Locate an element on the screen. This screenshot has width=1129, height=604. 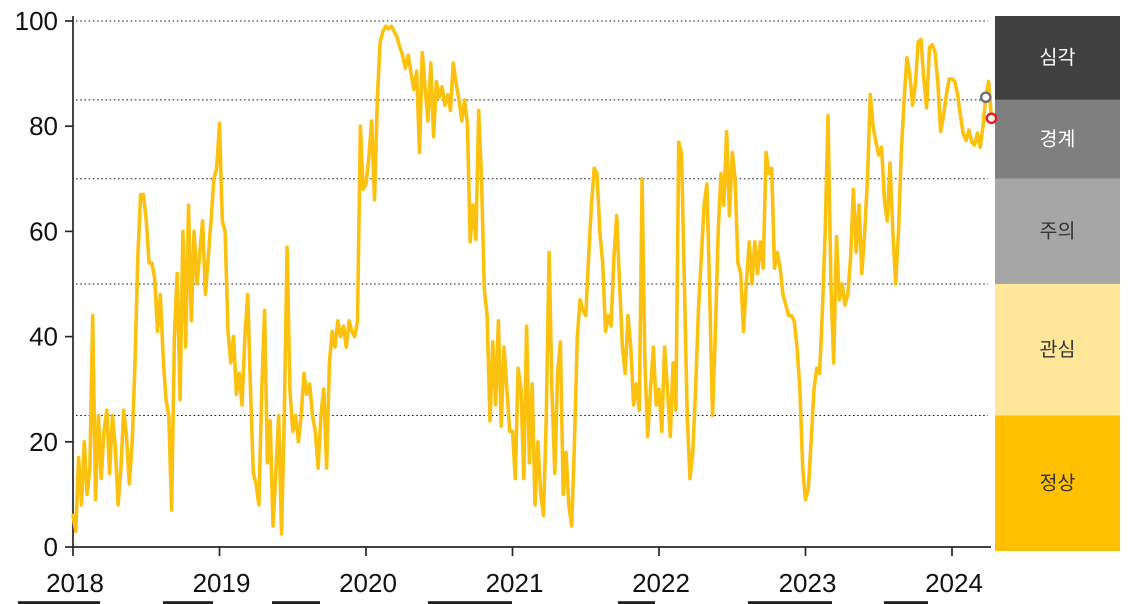
y-tick-label-80: 80 is located at coordinates (43, 126).